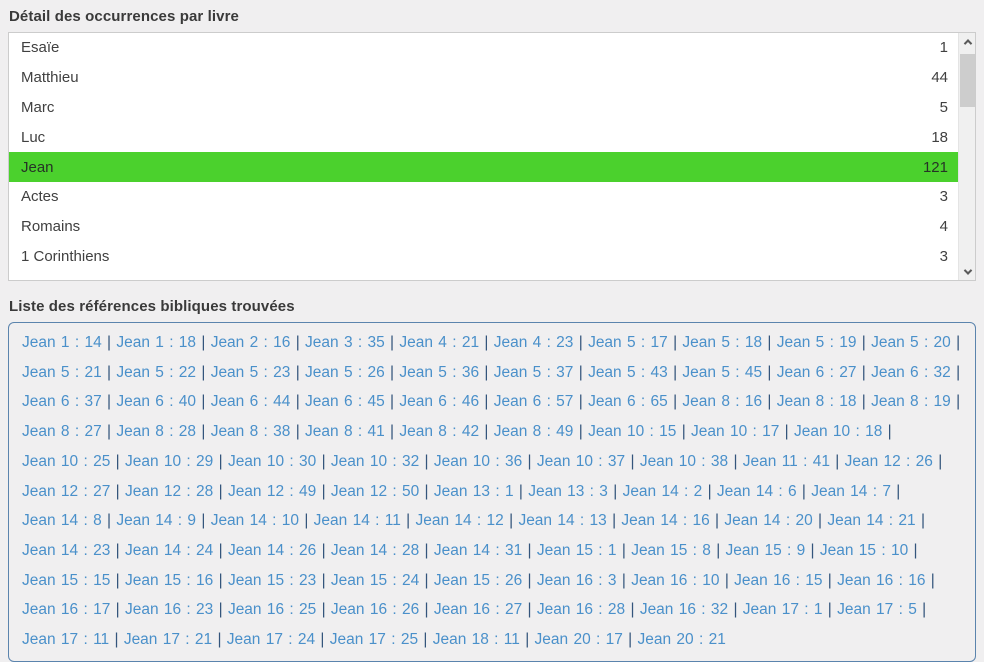  What do you see at coordinates (888, 461) in the screenshot?
I see `bible-ref-link: Jean 12 : 26` at bounding box center [888, 461].